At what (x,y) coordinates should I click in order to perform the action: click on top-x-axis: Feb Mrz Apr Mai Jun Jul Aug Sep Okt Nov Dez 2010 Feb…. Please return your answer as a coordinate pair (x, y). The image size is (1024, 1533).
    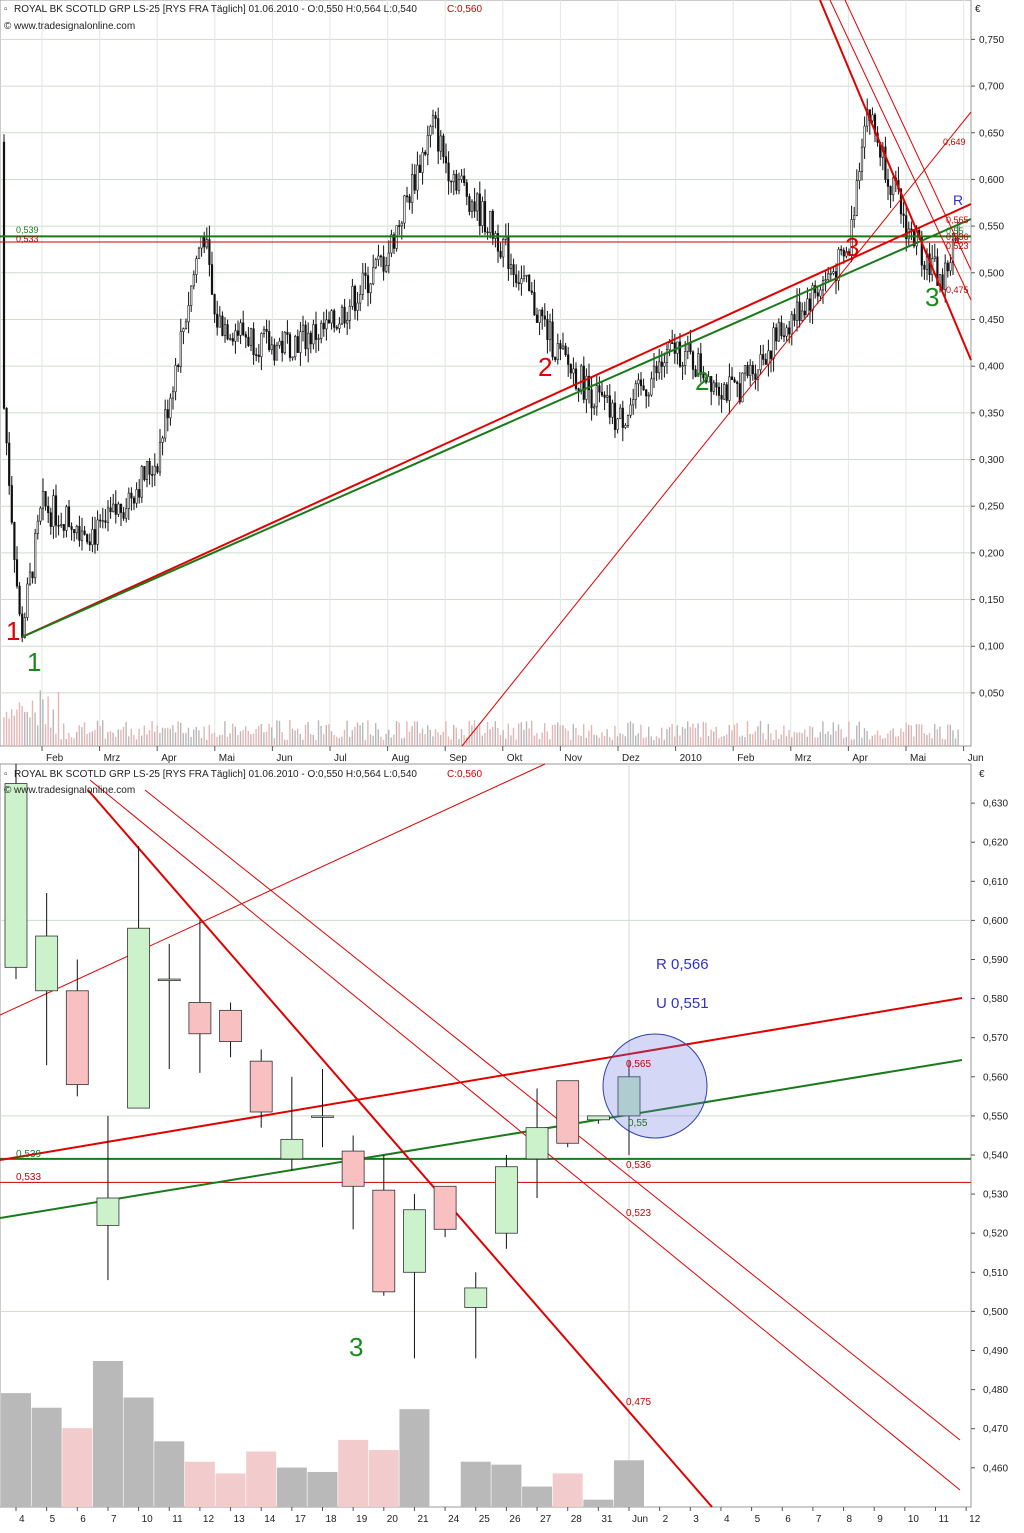
    Looking at the image, I should click on (512, 755).